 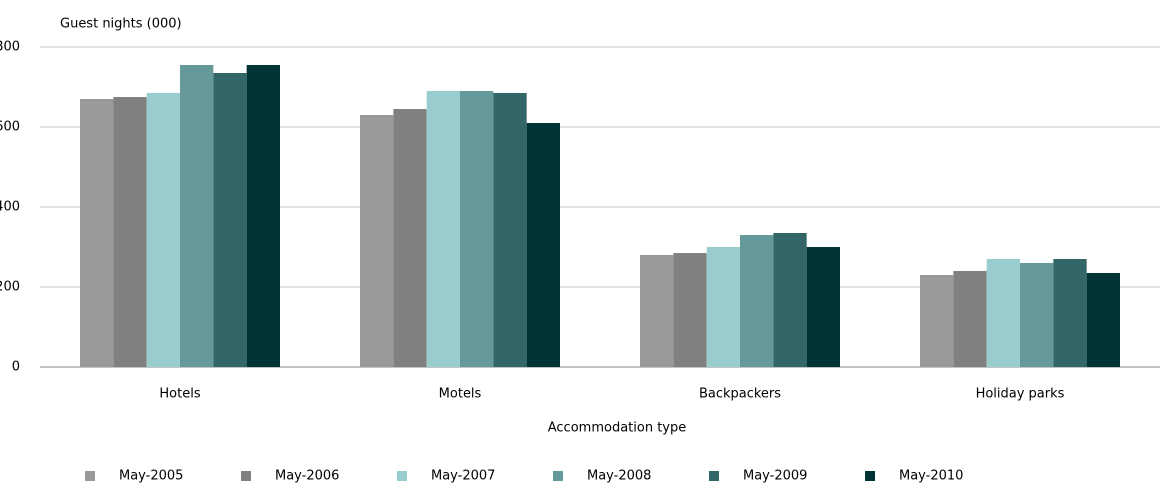 What do you see at coordinates (617, 428) in the screenshot?
I see `x-axis-label: Accommodation type` at bounding box center [617, 428].